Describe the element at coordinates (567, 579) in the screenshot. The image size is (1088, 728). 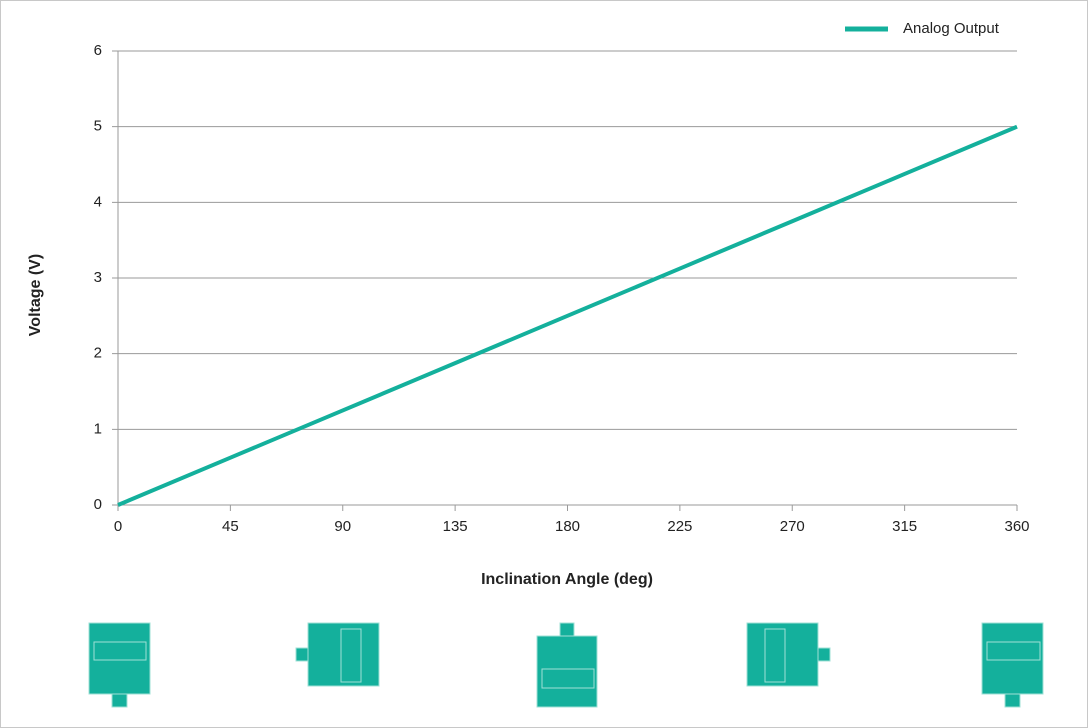
I see `x-axis-title: Inclination Angle (deg)` at that location.